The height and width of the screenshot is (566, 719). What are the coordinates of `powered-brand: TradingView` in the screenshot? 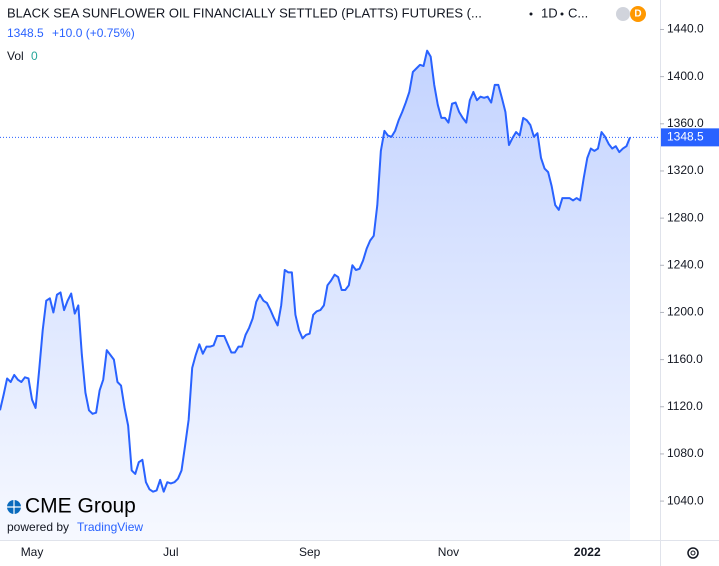 It's located at (110, 527).